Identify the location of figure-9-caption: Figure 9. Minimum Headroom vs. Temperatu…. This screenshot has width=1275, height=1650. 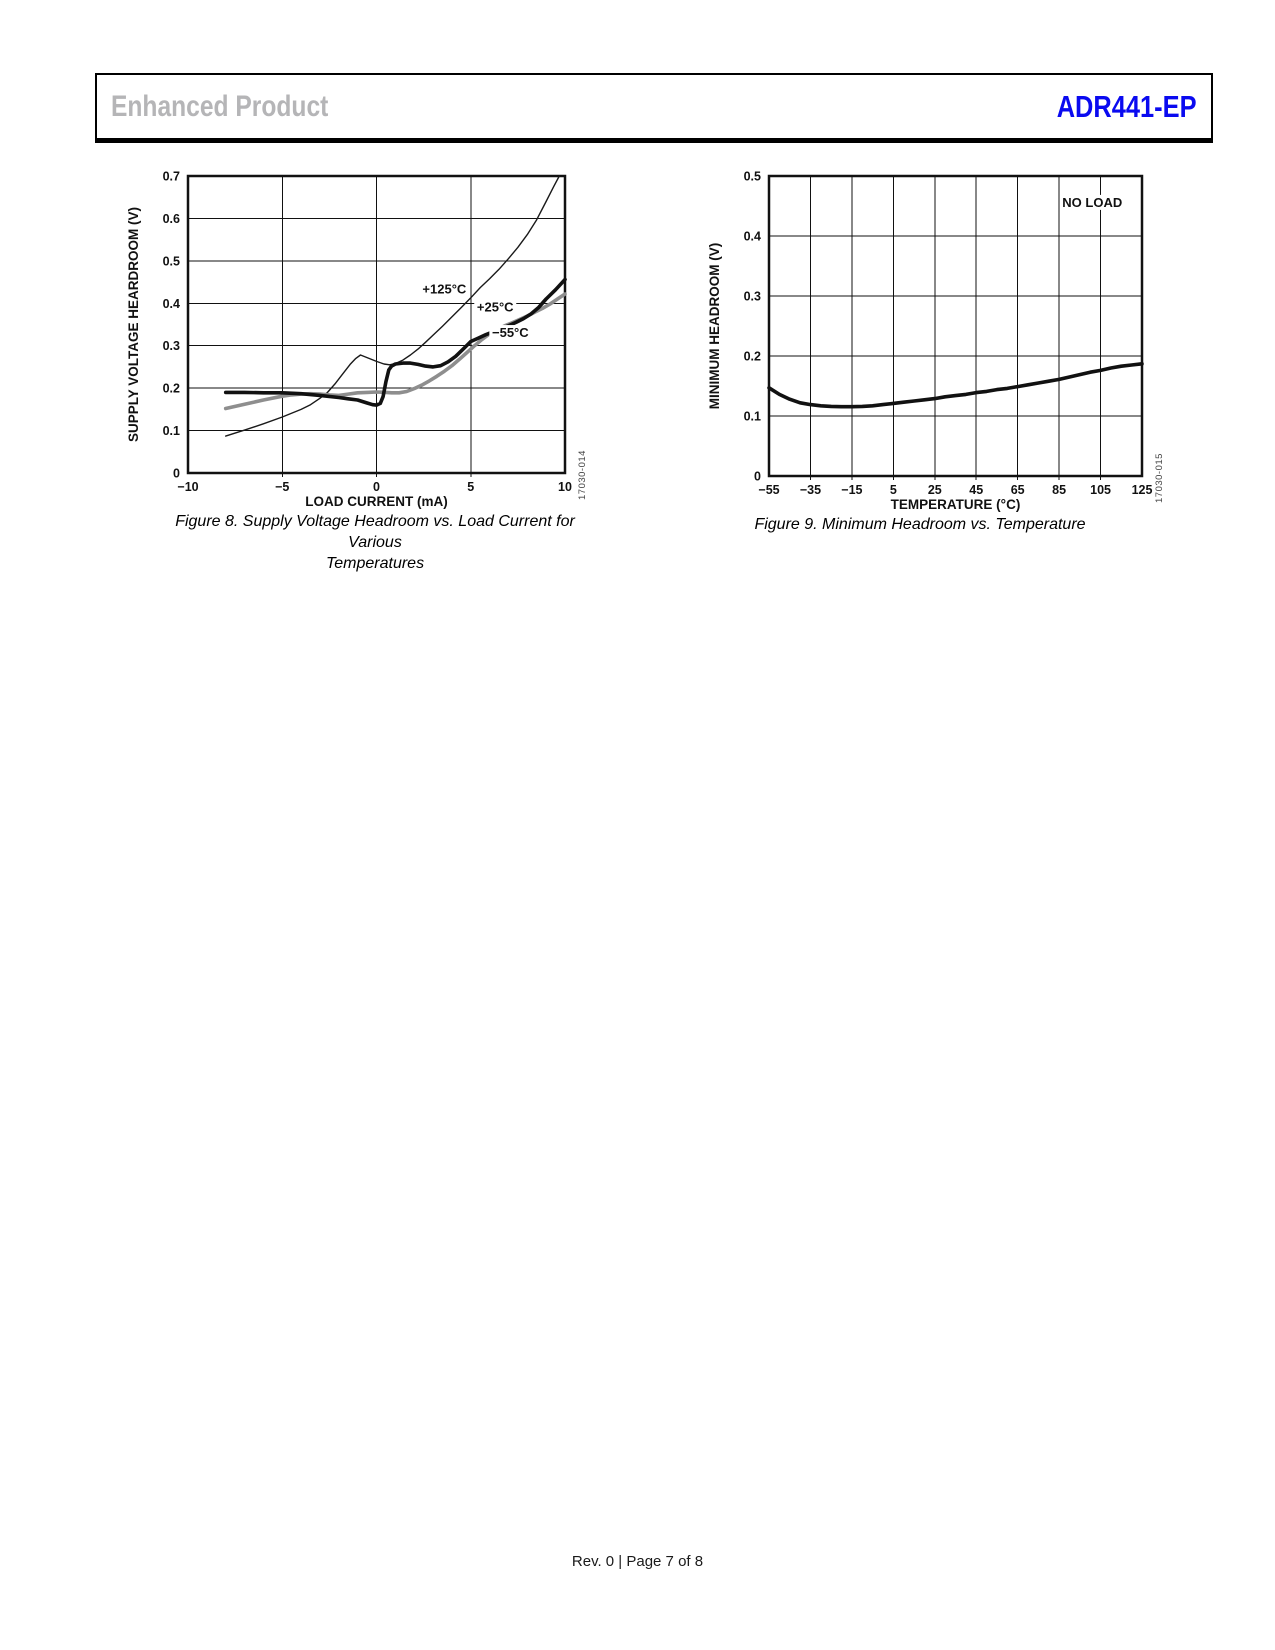
(920, 525).